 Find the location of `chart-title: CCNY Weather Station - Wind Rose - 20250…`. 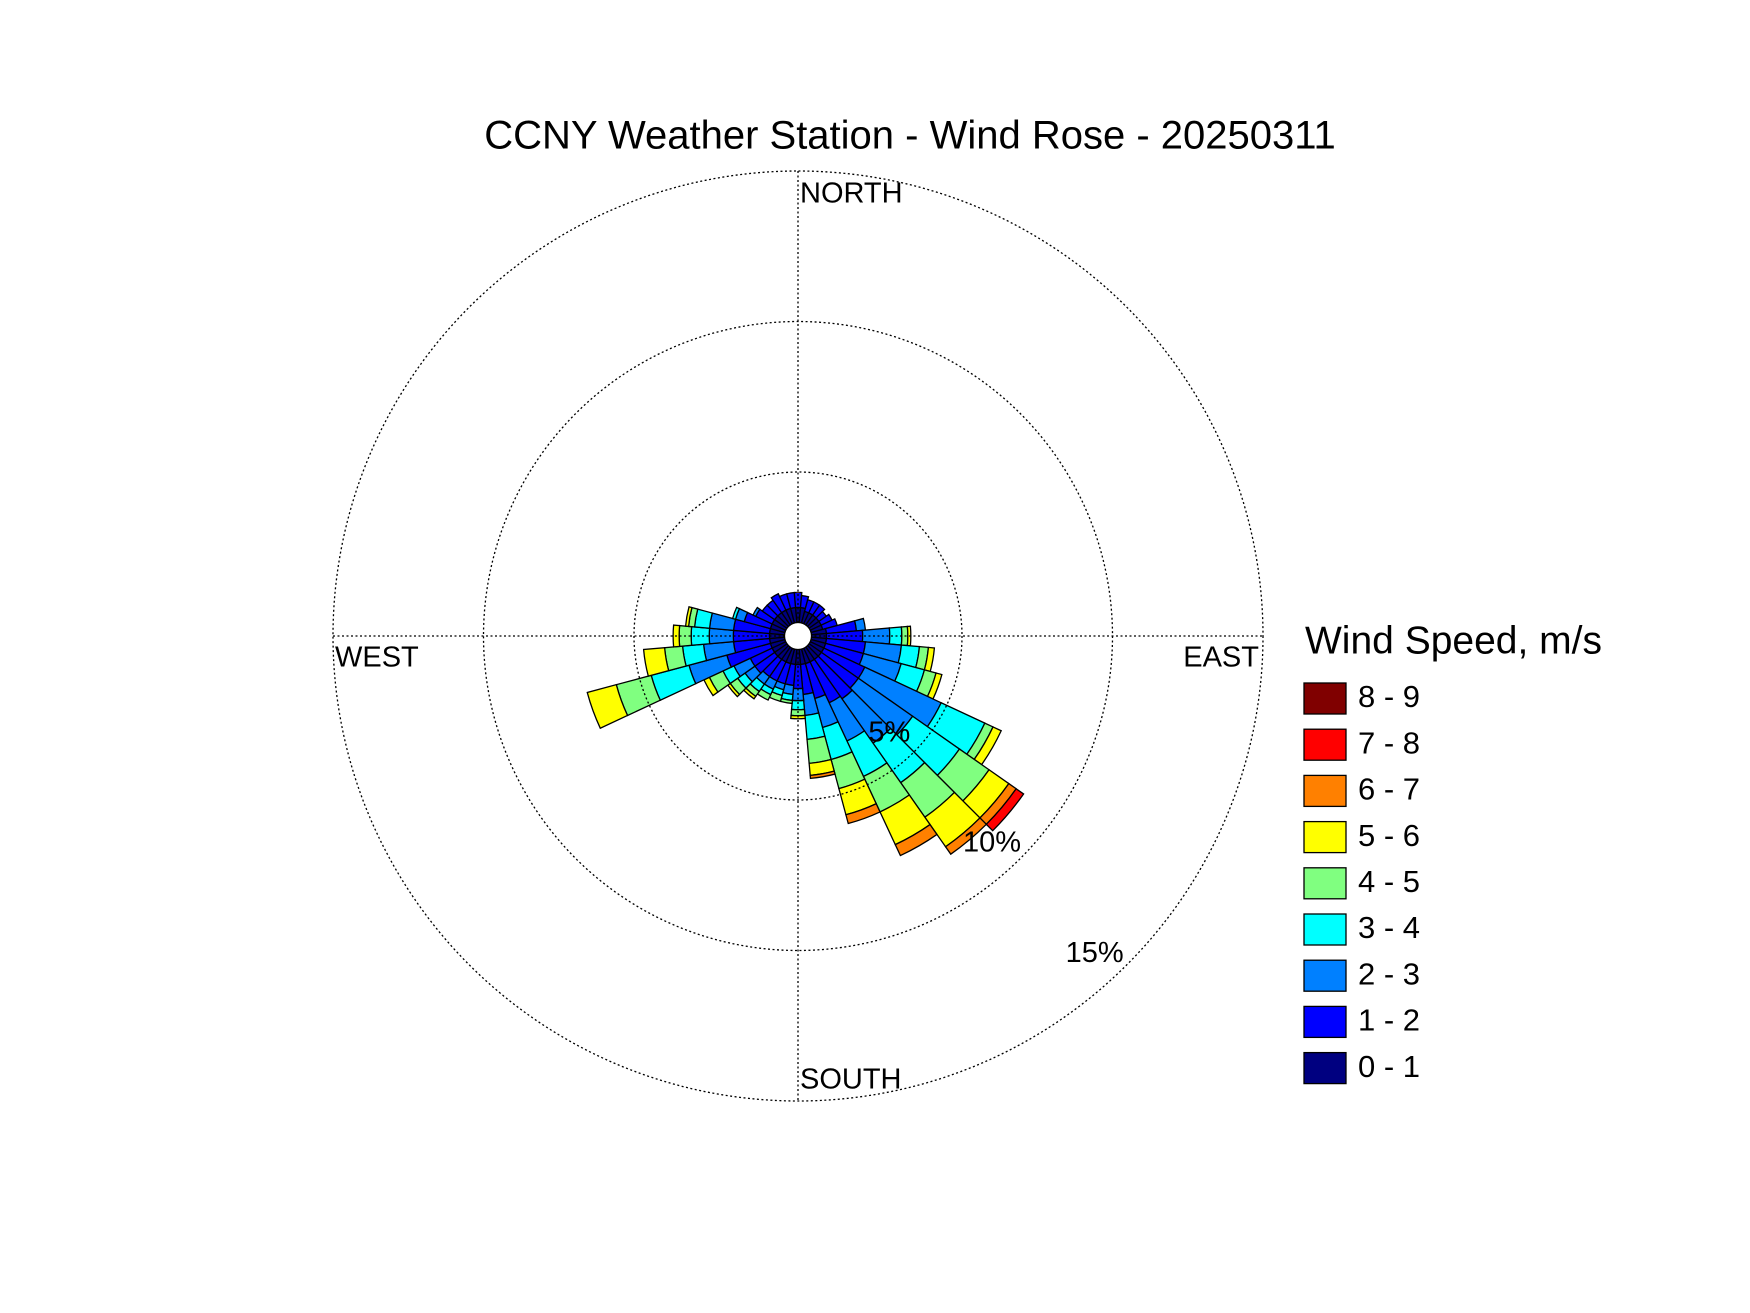

chart-title: CCNY Weather Station - Wind Rose - 20250… is located at coordinates (910, 136).